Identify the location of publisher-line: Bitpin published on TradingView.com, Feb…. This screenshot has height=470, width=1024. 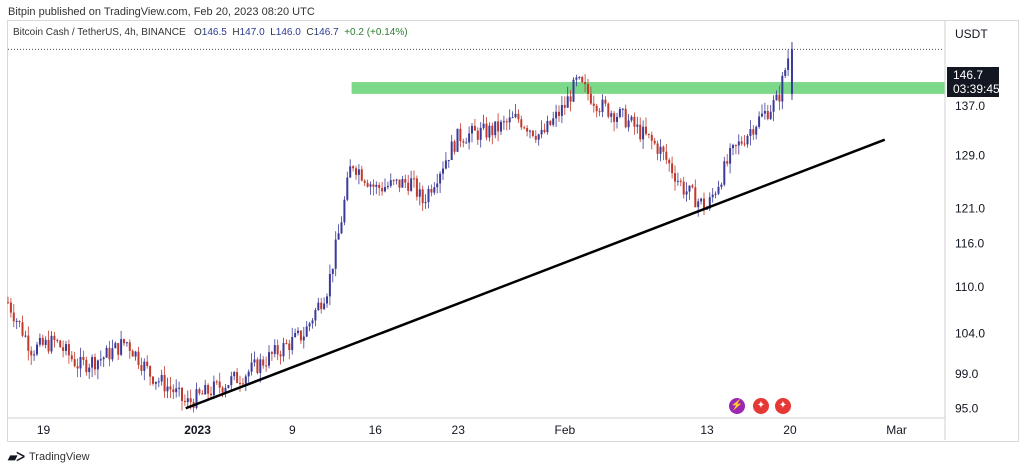
(161, 12).